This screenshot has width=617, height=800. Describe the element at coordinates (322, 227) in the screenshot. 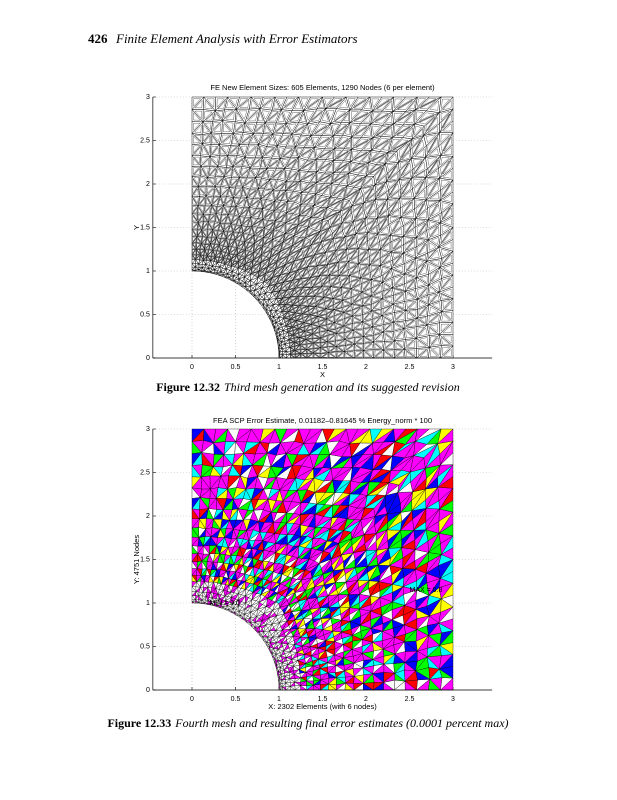

I see `mesh` at that location.